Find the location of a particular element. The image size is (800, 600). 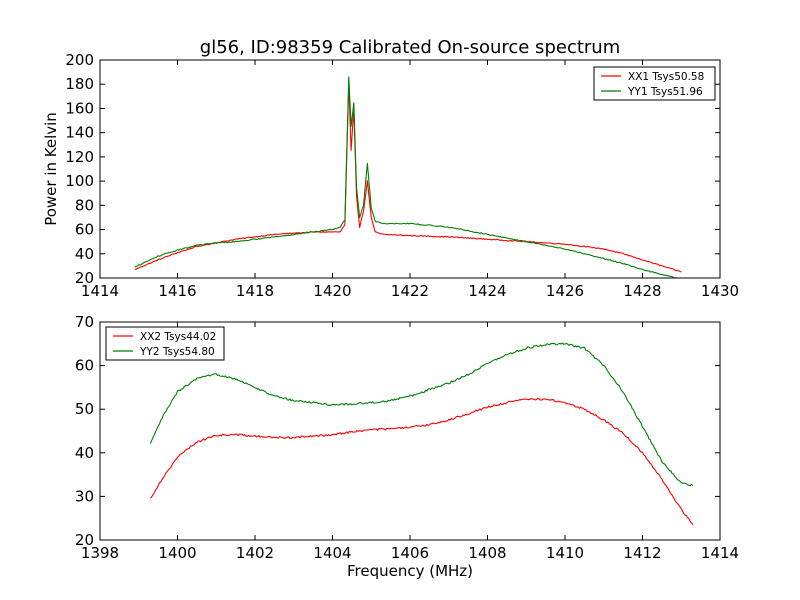

y-tick-label: 50 is located at coordinates (84, 409).